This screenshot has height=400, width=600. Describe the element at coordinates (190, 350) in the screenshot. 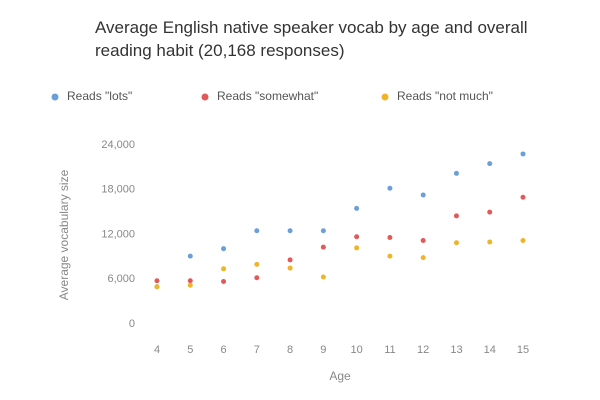

I see `x-tick-label: 5` at that location.